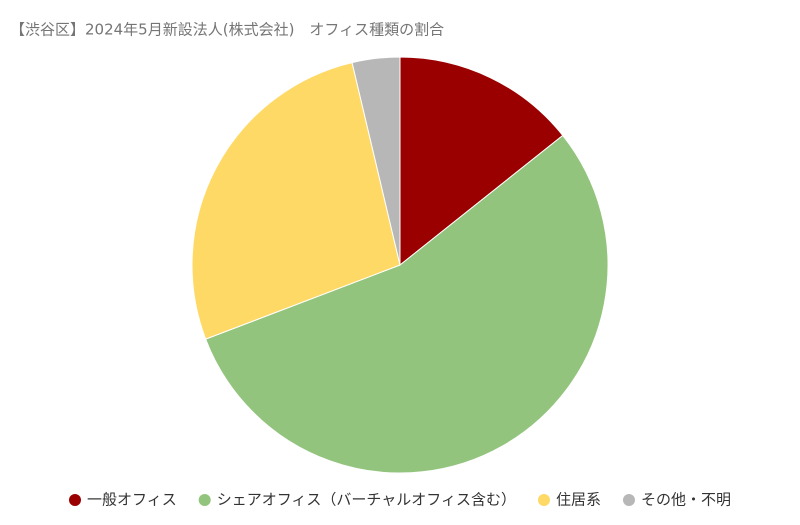  I want to click on legend-label: 一般オフィス, so click(132, 500).